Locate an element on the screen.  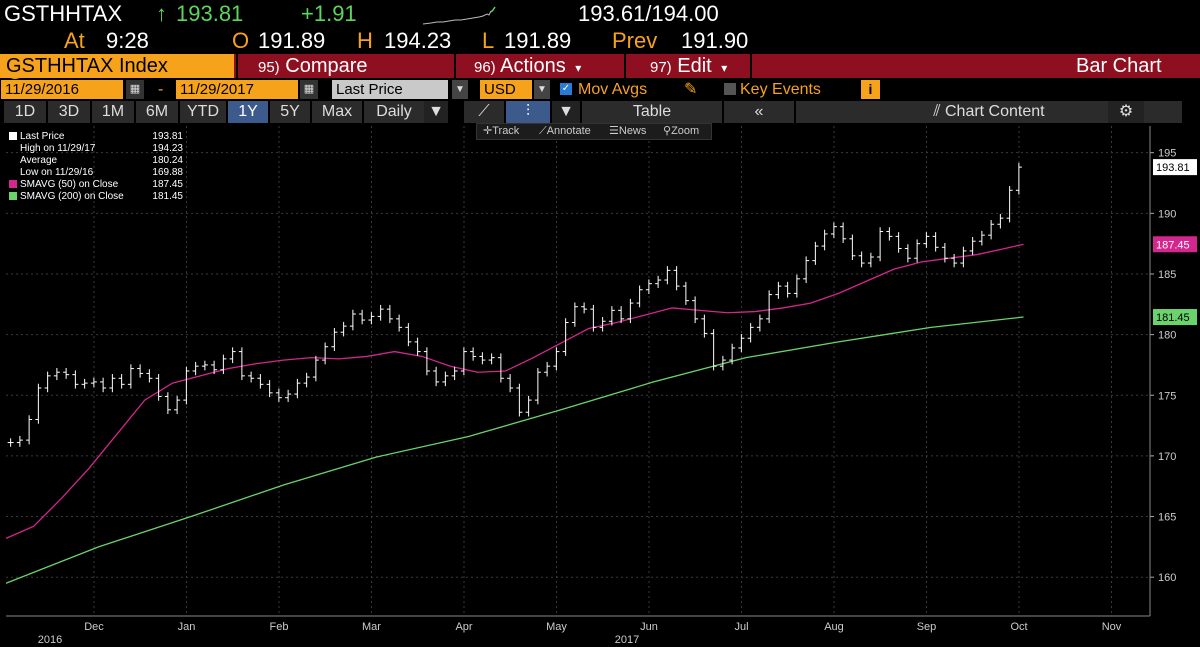
chart-content-button: ⫽ Chart Content is located at coordinates (989, 112).